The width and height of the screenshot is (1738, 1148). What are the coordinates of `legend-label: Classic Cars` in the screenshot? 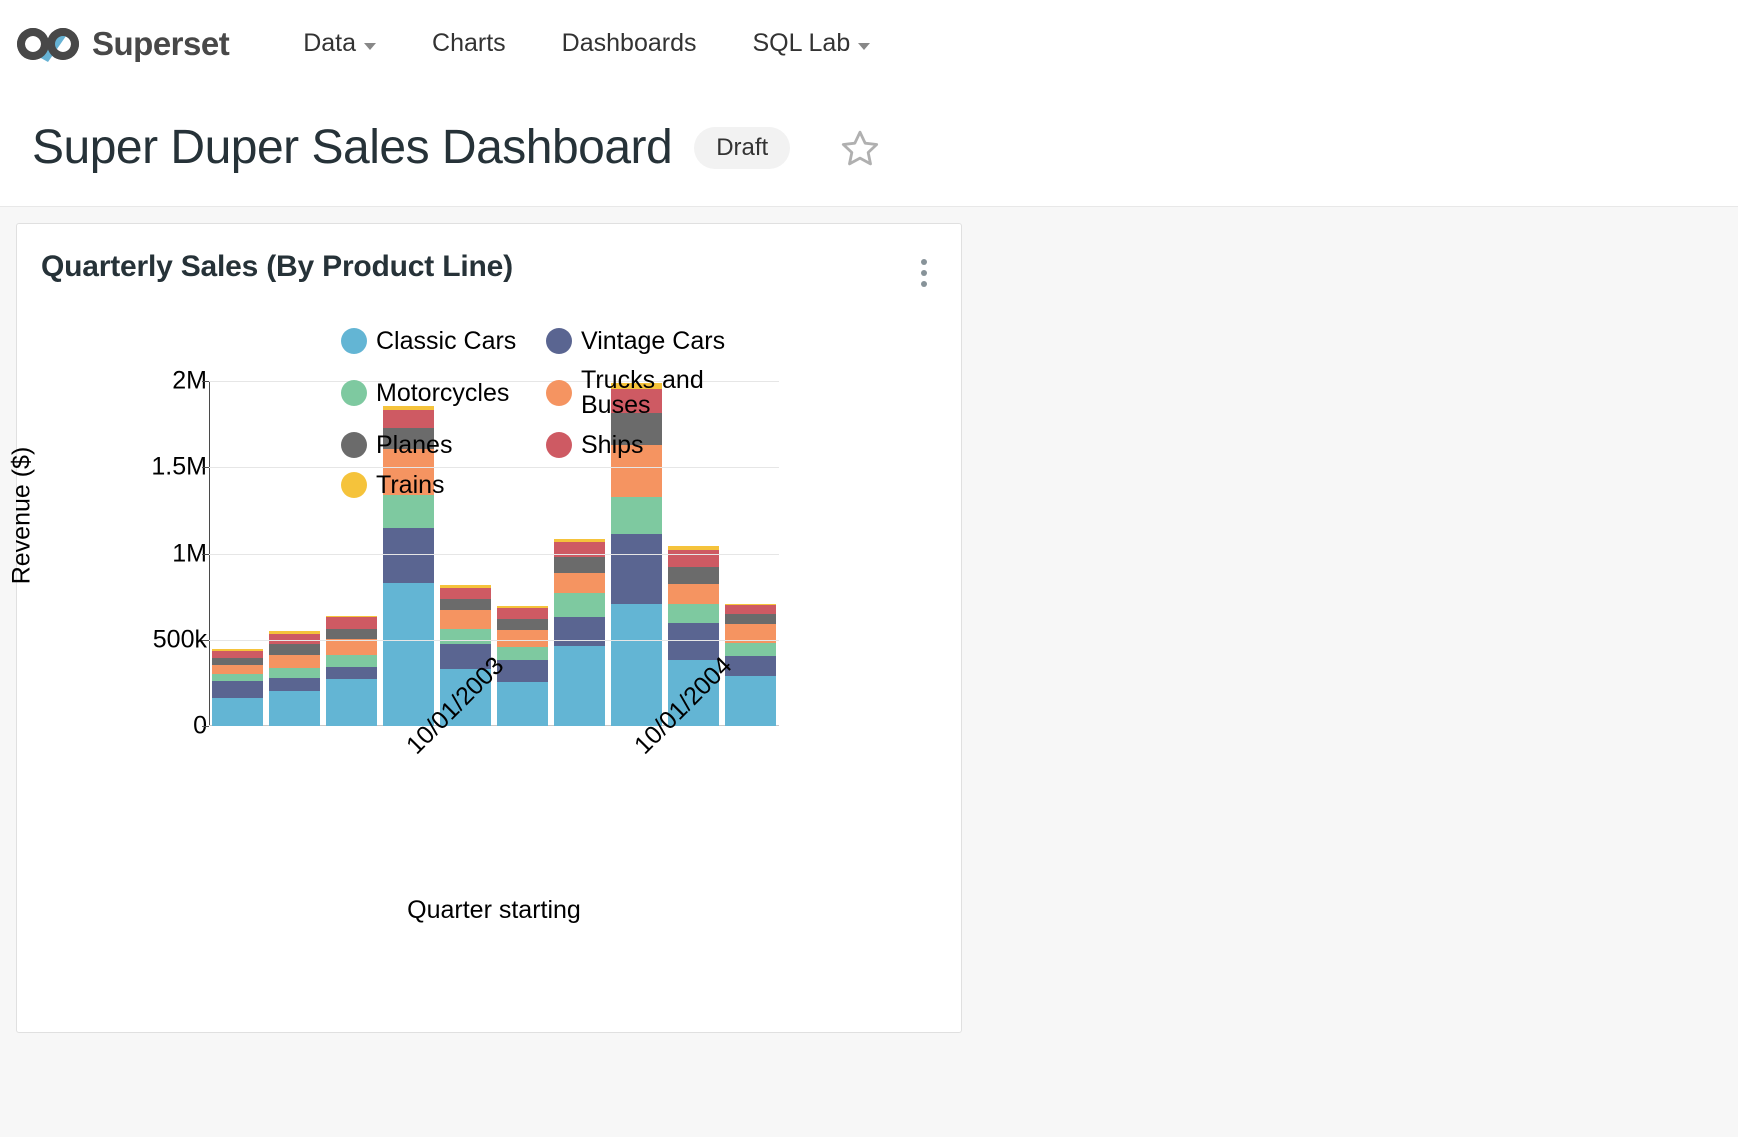 It's located at (446, 340).